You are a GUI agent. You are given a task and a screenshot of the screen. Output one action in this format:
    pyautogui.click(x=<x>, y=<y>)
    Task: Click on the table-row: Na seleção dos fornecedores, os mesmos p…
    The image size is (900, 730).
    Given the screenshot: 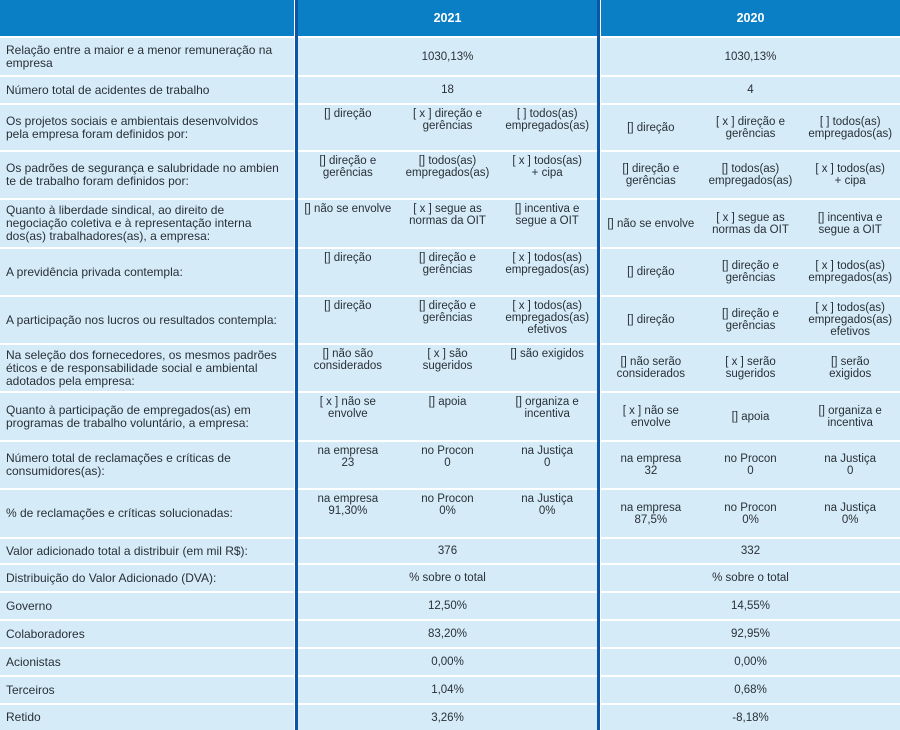 What is the action you would take?
    pyautogui.click(x=450, y=368)
    